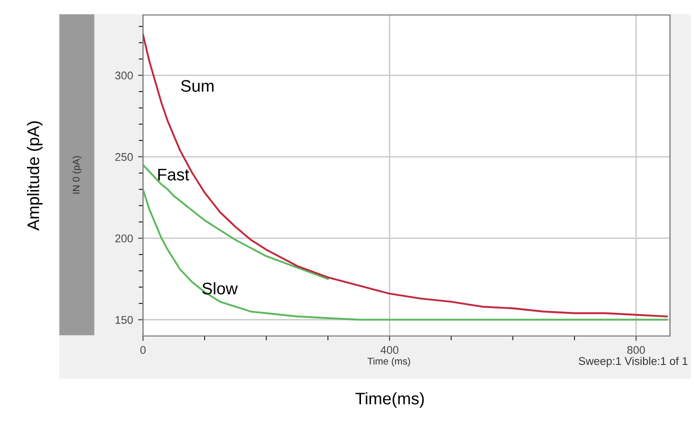 Image resolution: width=694 pixels, height=424 pixels. I want to click on y-tick-label: 200, so click(124, 238).